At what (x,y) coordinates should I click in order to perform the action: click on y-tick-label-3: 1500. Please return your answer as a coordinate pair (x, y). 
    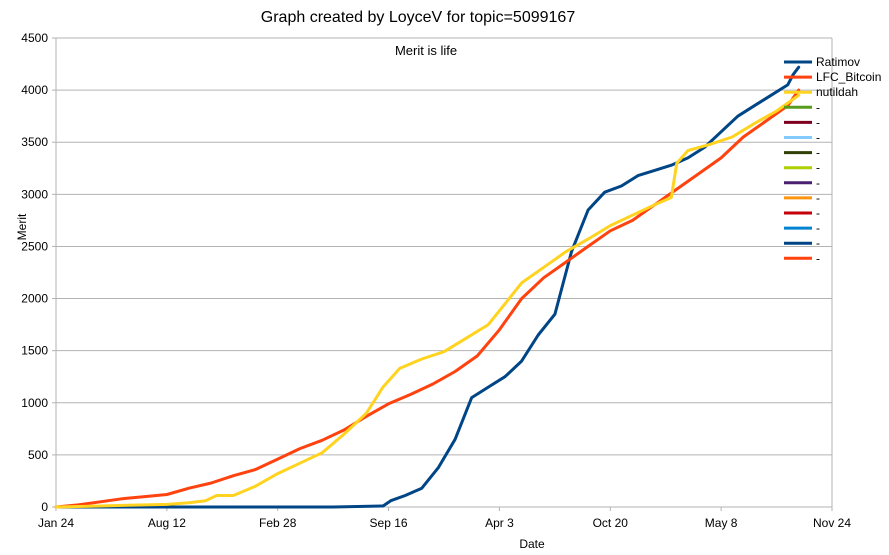
    Looking at the image, I should click on (34, 351).